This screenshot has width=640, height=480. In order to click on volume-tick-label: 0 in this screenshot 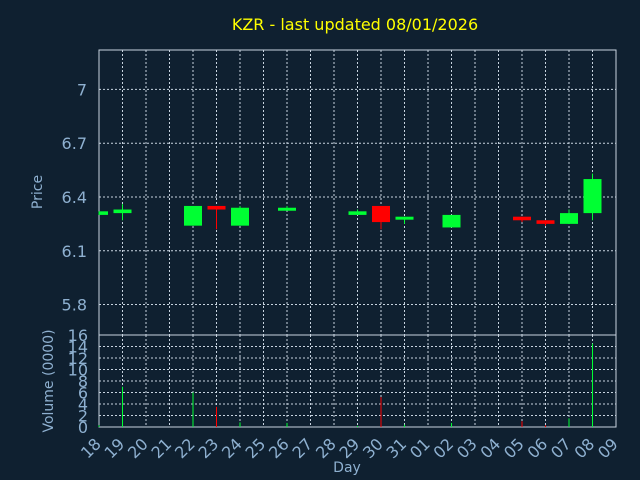, I will do `click(83, 427)`.